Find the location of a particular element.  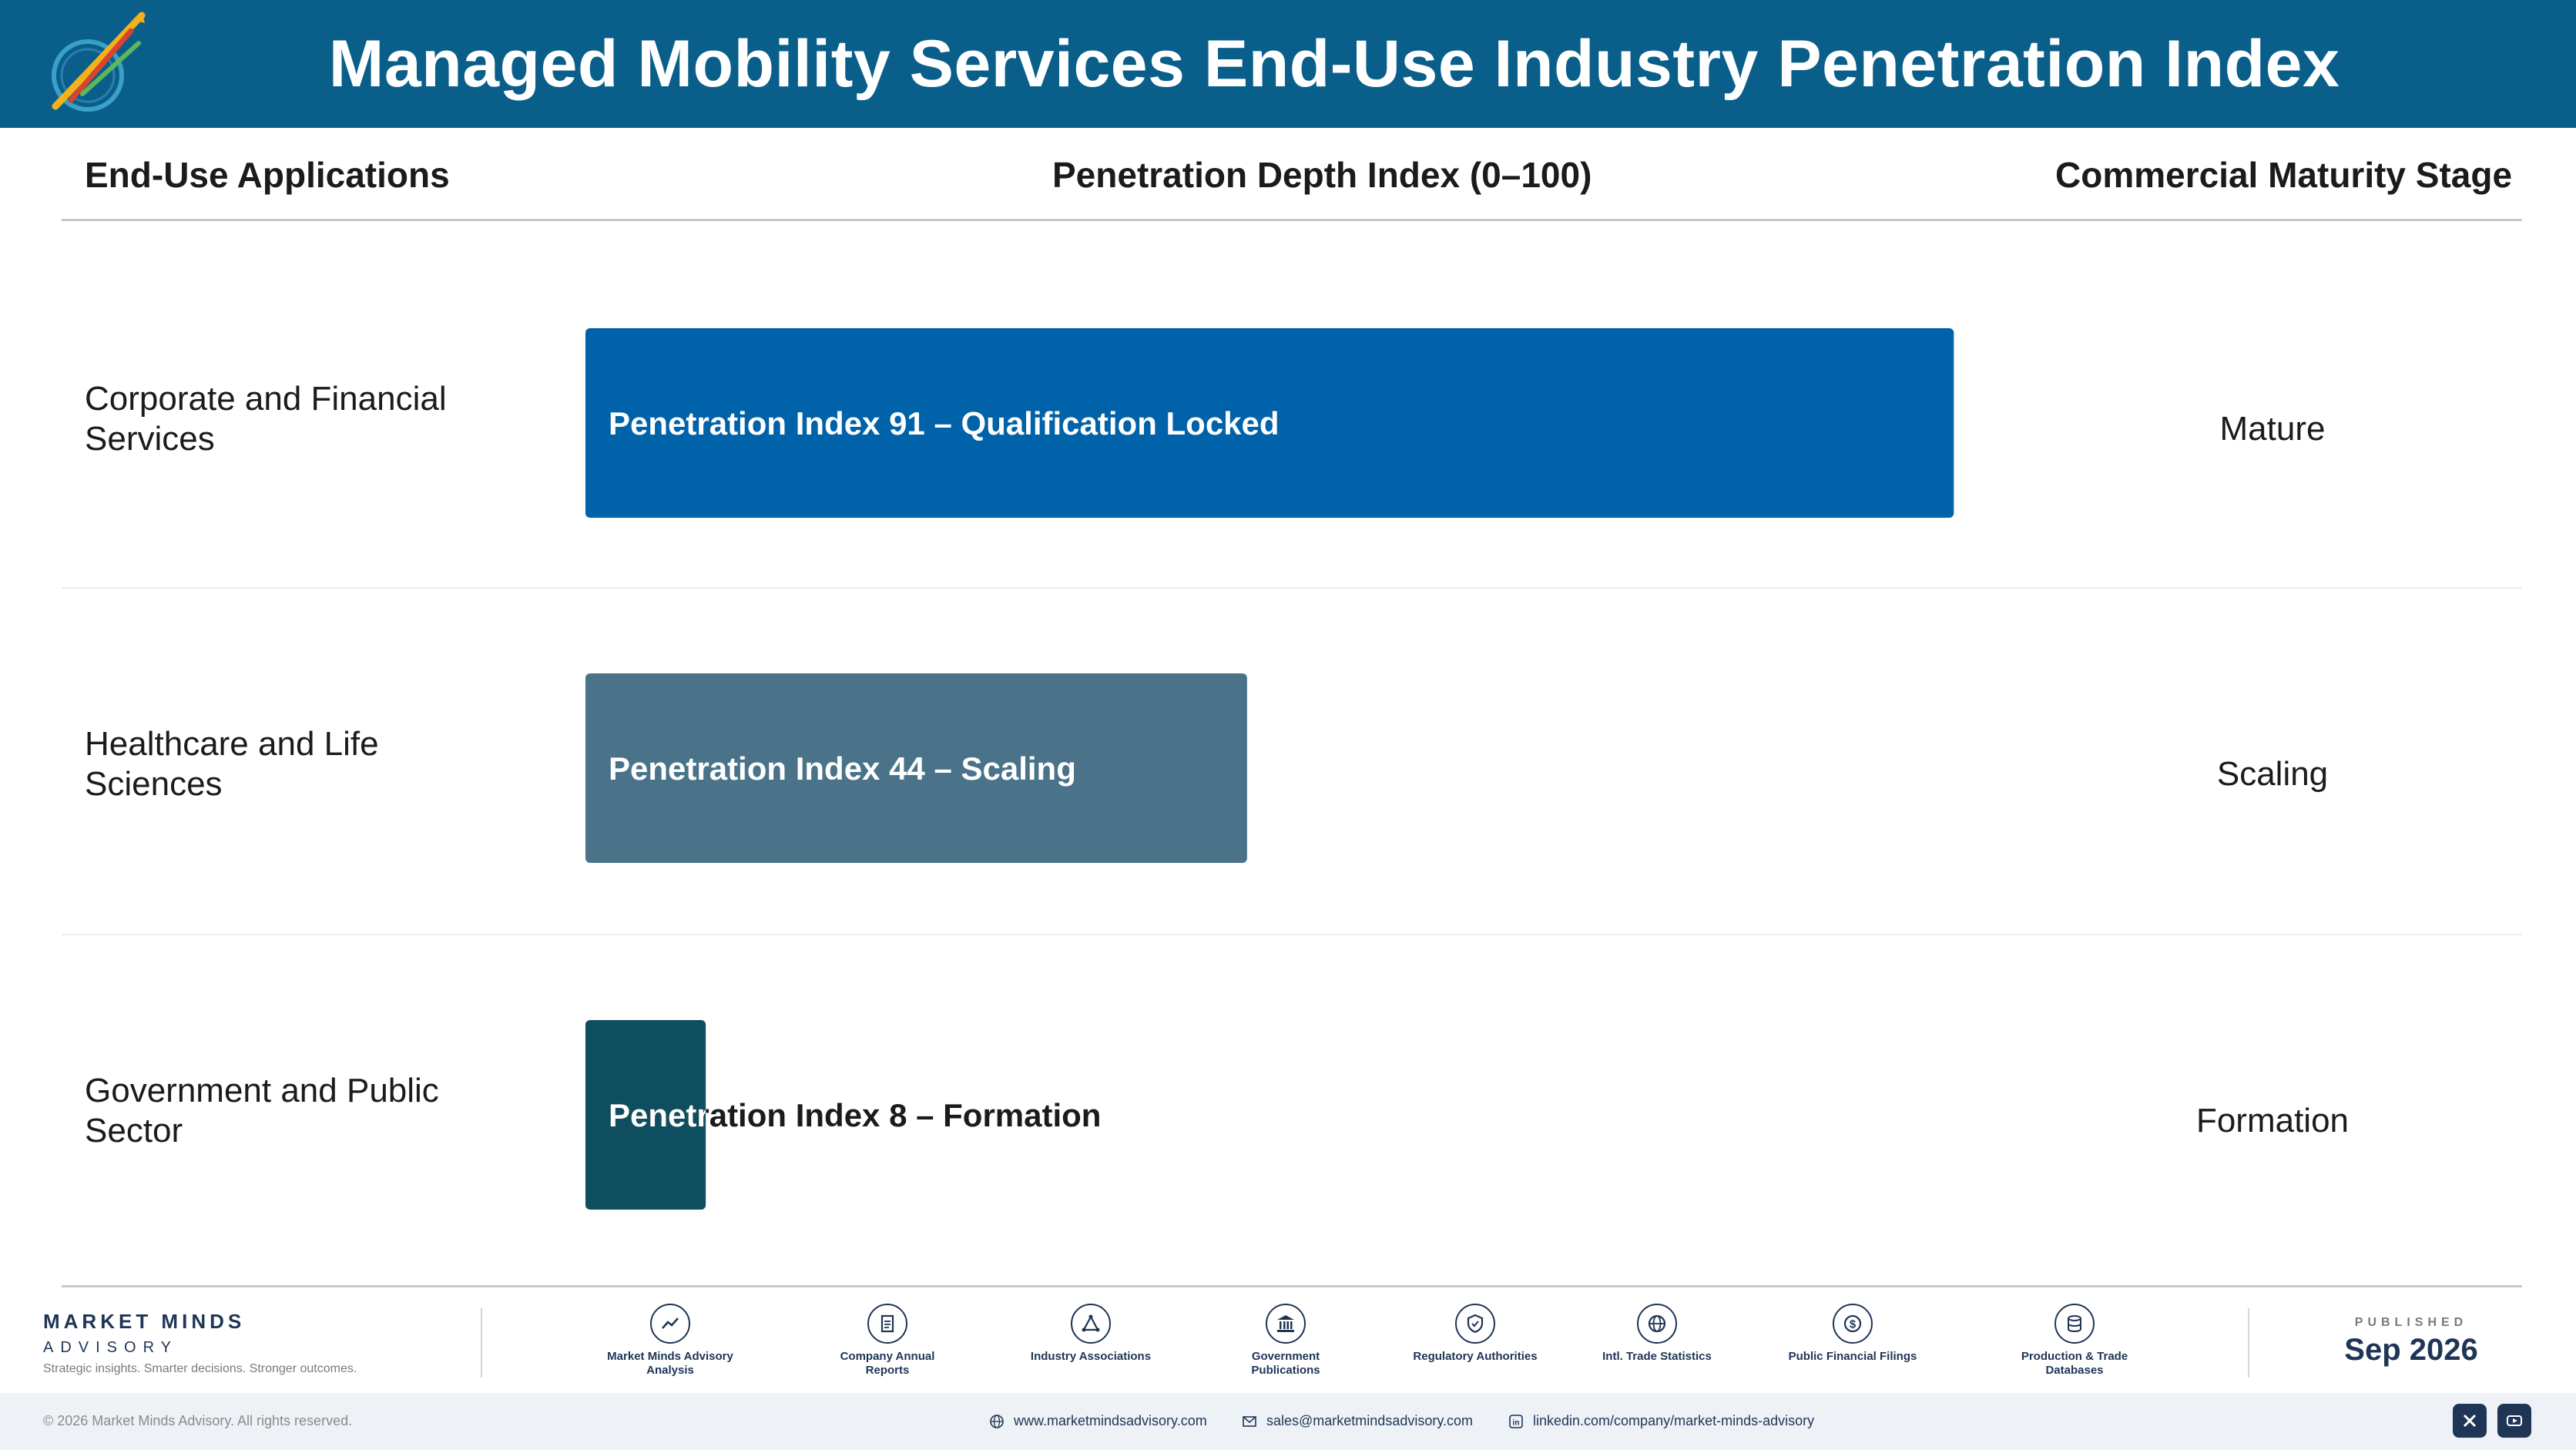

source-item: Intl. Trade Statistics is located at coordinates (1657, 1334).